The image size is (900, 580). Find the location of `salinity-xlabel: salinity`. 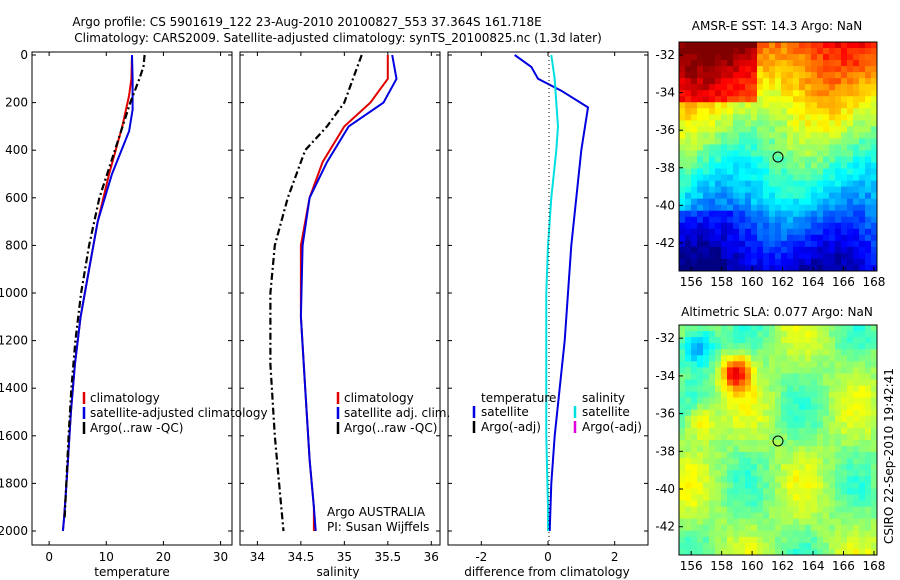

salinity-xlabel: salinity is located at coordinates (337, 572).